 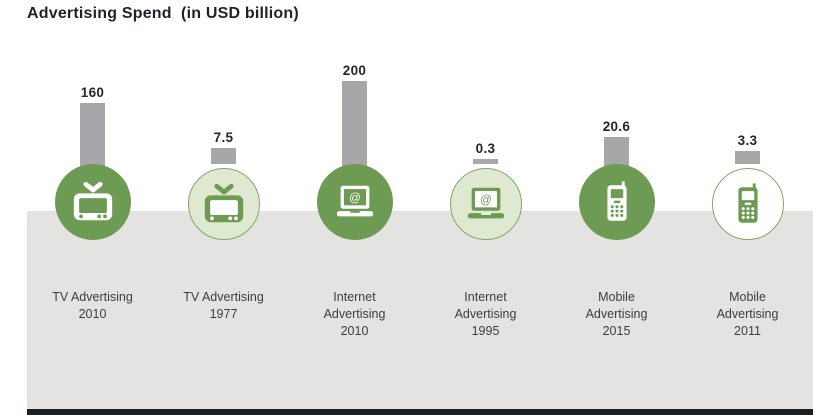 What do you see at coordinates (747, 120) in the screenshot?
I see `chart-column: 3.3` at bounding box center [747, 120].